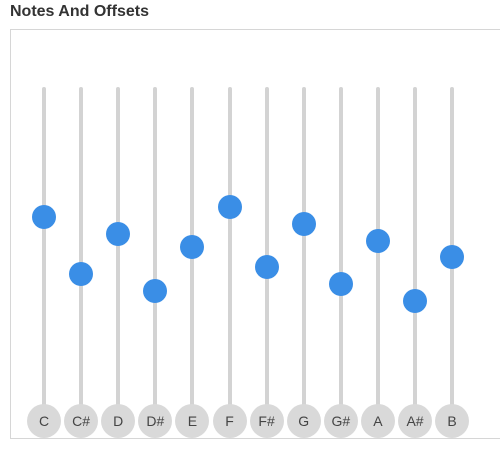 This screenshot has width=500, height=450. Describe the element at coordinates (81, 421) in the screenshot. I see `note-button-c-sharp: C#` at that location.